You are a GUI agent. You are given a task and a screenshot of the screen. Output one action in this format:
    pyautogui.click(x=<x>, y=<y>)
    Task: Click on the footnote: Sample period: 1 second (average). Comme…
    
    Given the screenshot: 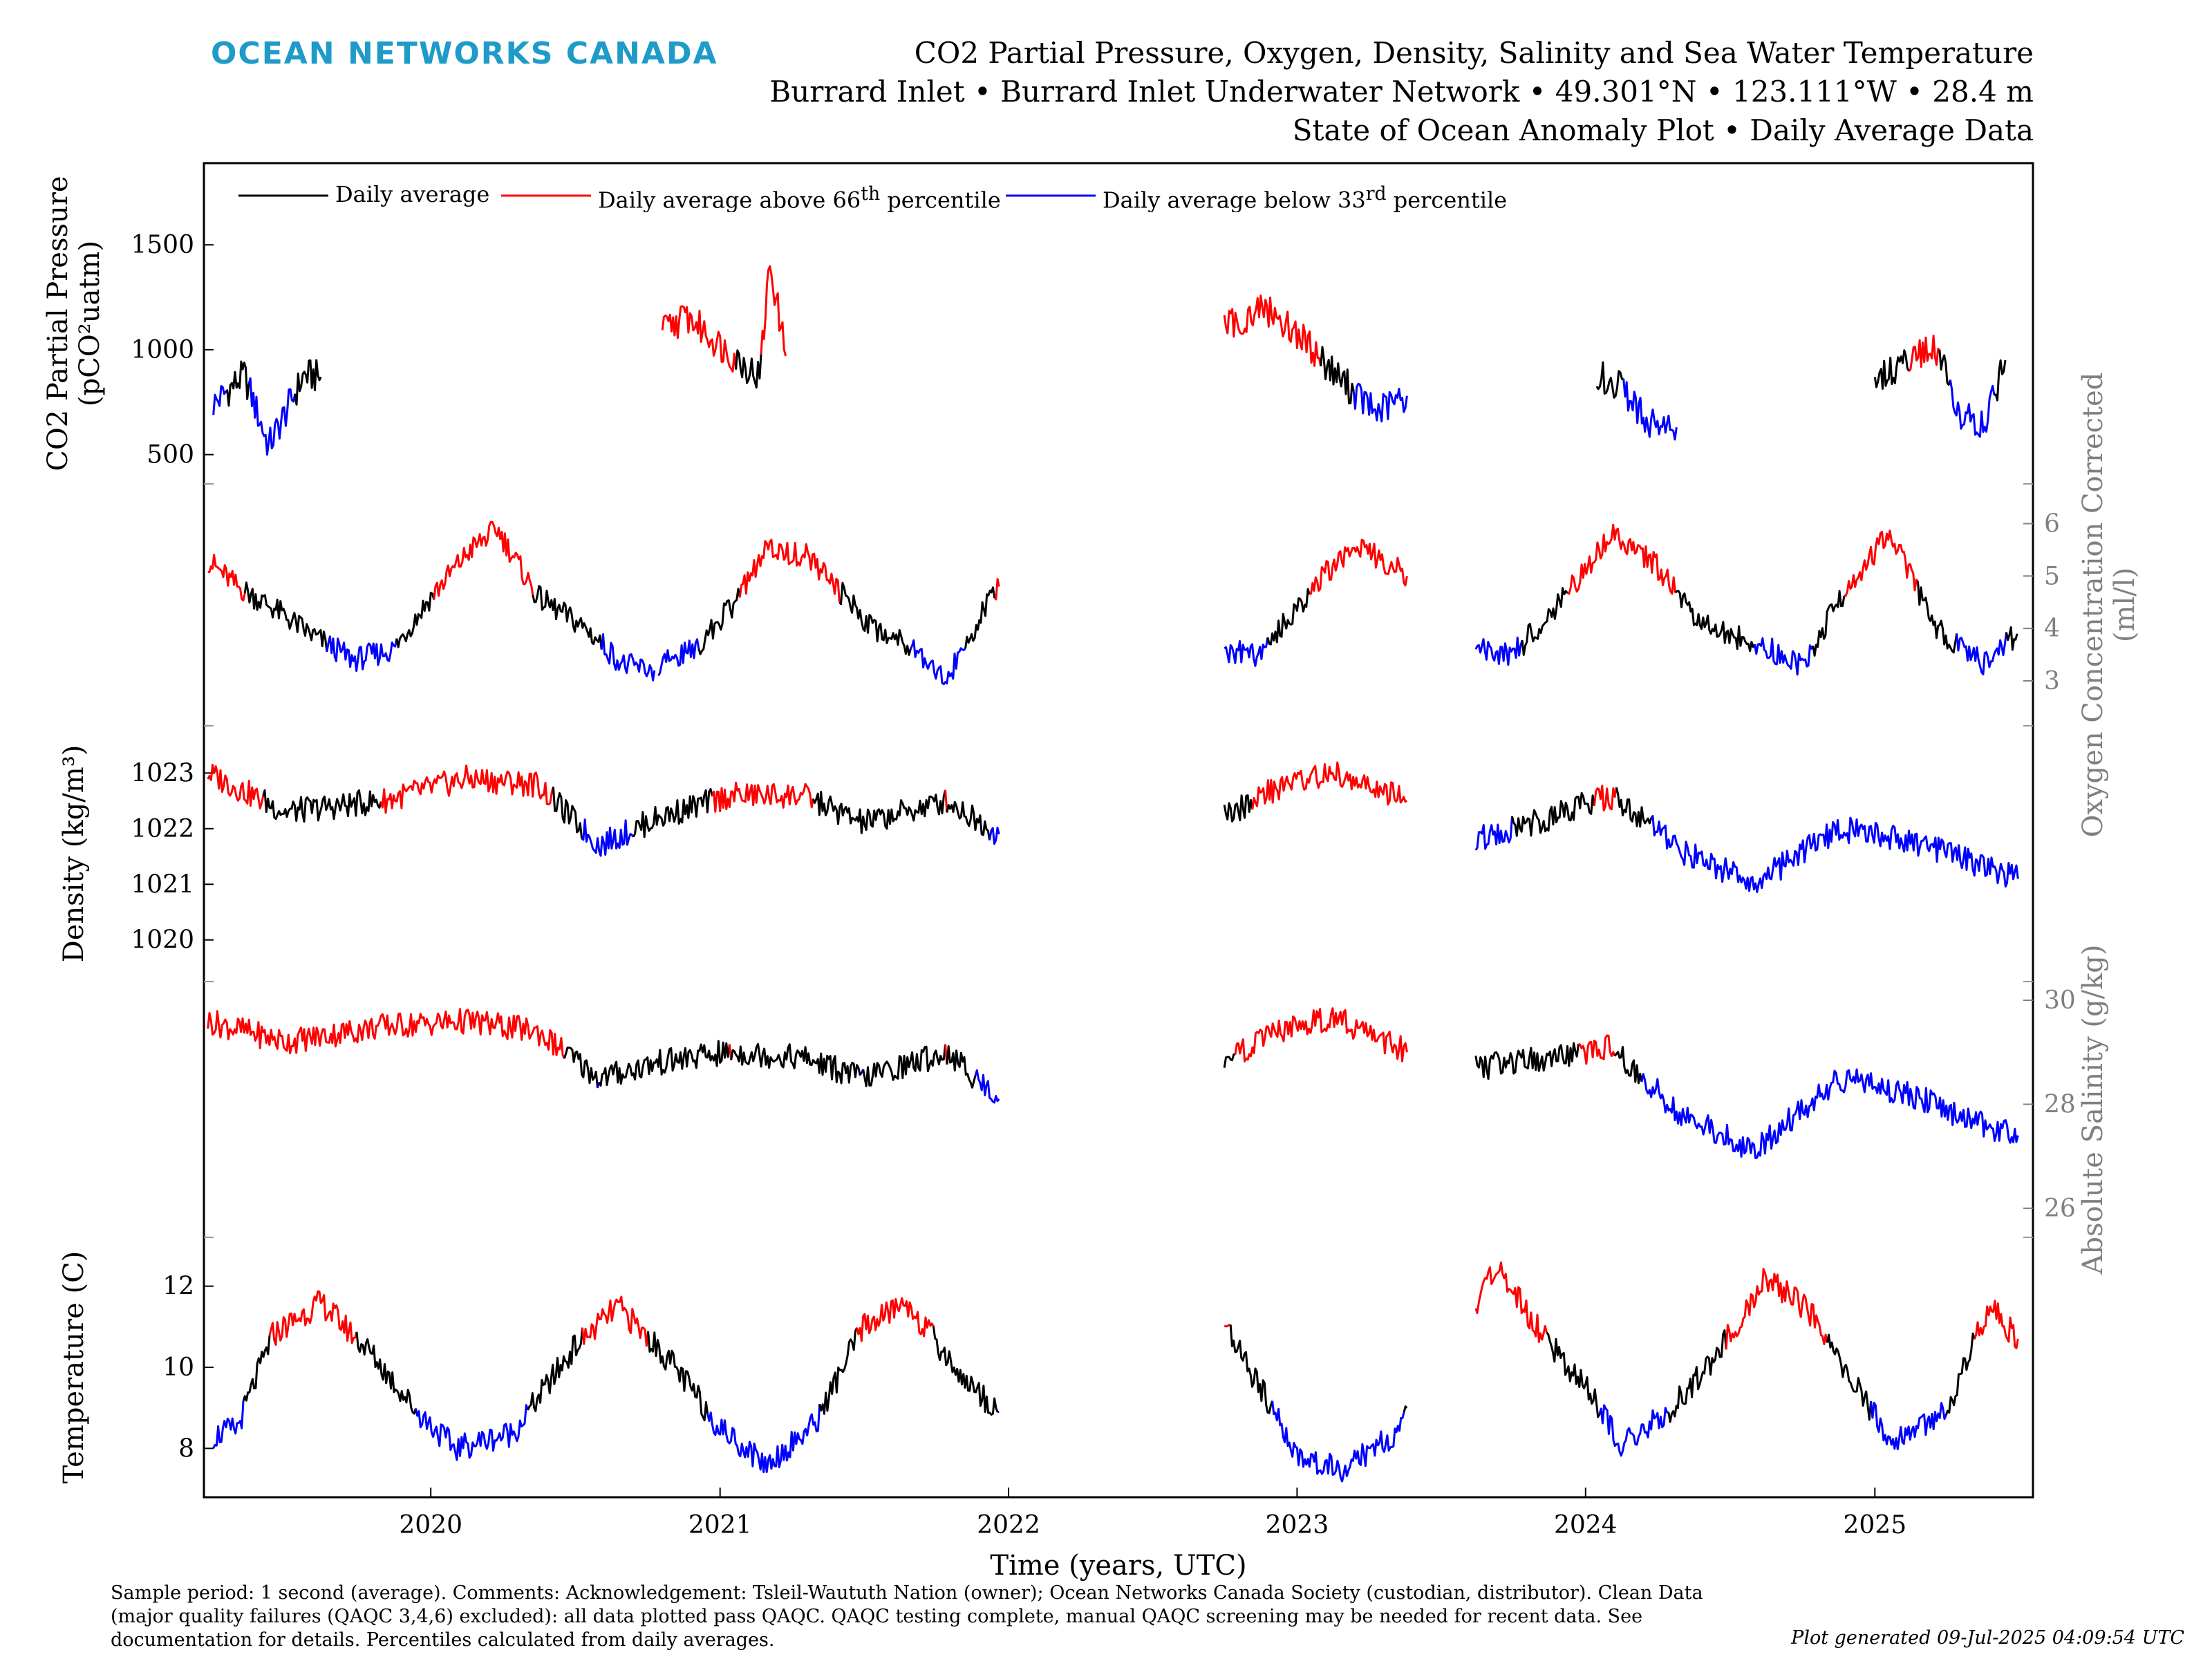 What is the action you would take?
    pyautogui.click(x=907, y=1616)
    